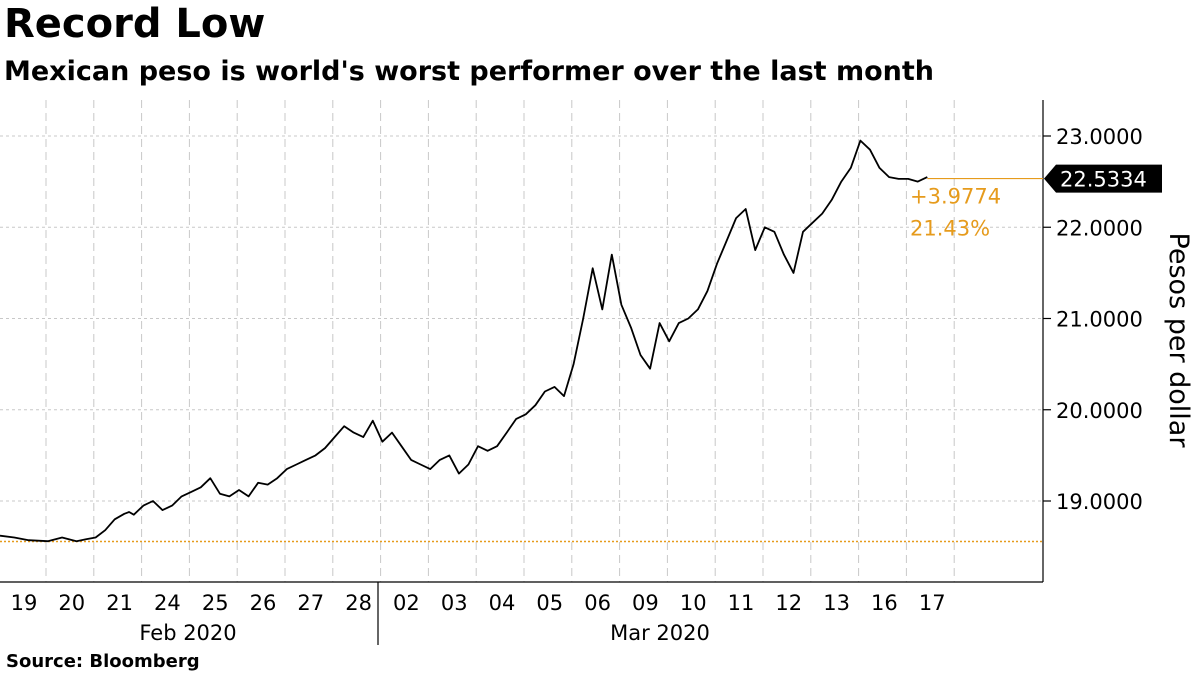 The image size is (1200, 675). I want to click on x-tick-label: 02, so click(406, 603).